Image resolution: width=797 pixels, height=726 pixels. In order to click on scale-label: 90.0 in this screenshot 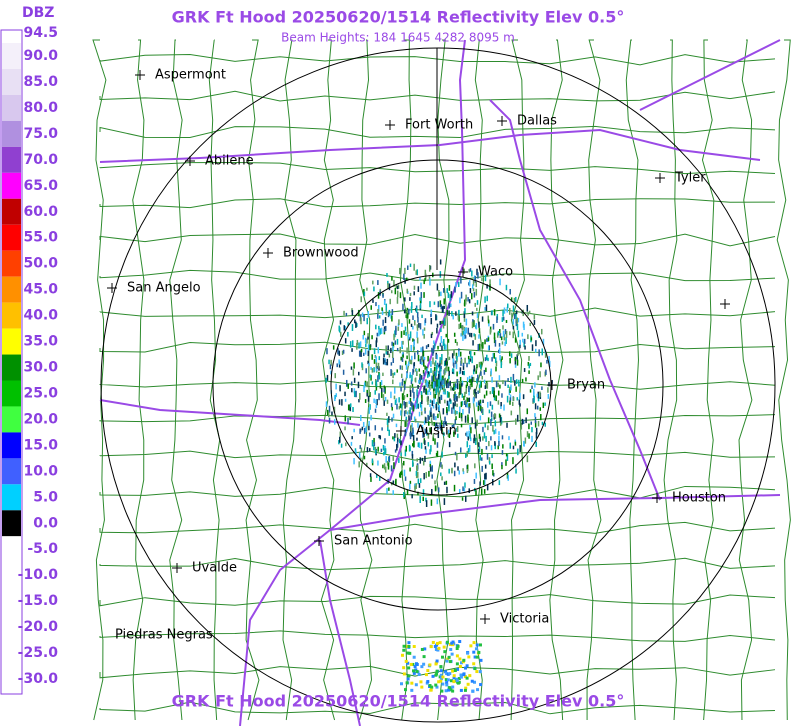, I will do `click(40, 56)`.